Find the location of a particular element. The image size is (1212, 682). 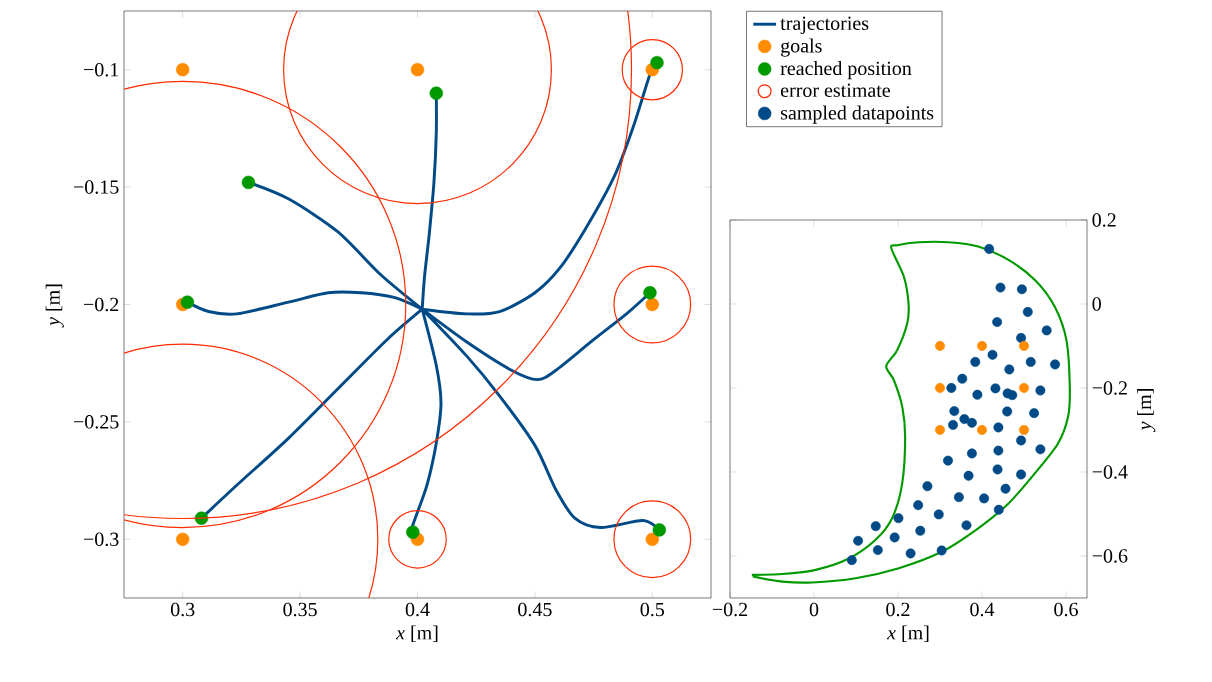

legend-label: error estimate is located at coordinates (835, 90).